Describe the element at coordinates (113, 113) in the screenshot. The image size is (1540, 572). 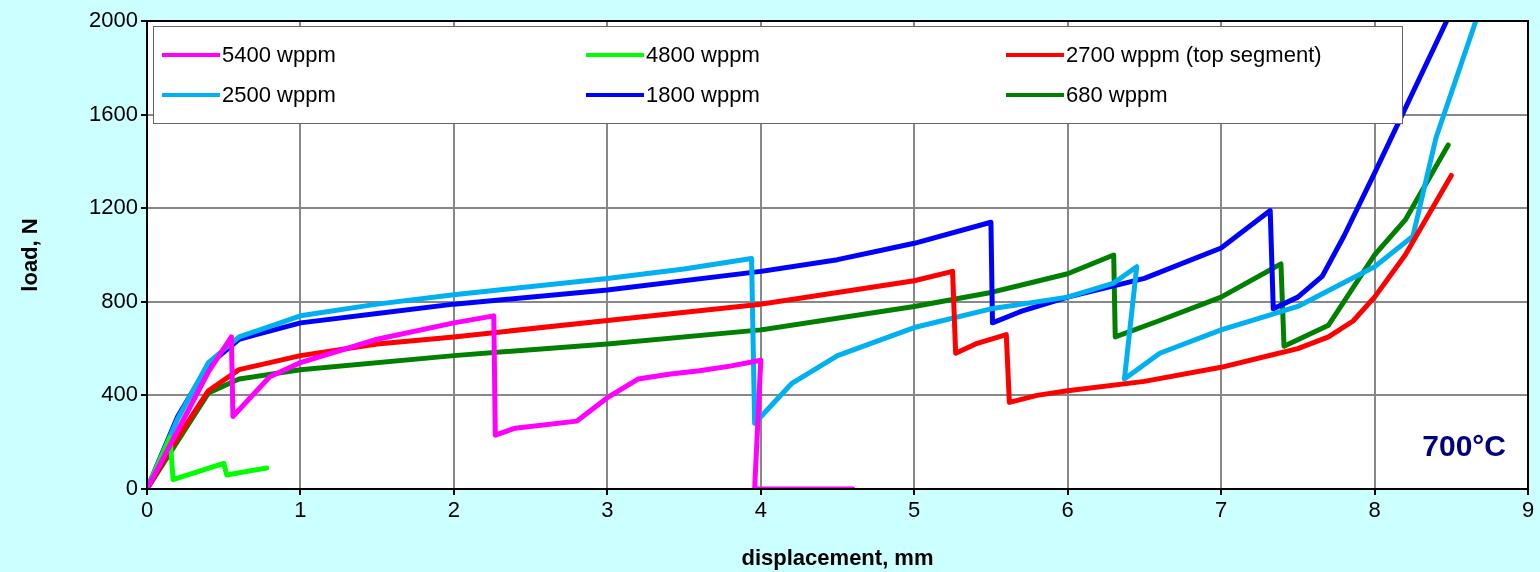
I see `y-tick-label: 1600` at that location.